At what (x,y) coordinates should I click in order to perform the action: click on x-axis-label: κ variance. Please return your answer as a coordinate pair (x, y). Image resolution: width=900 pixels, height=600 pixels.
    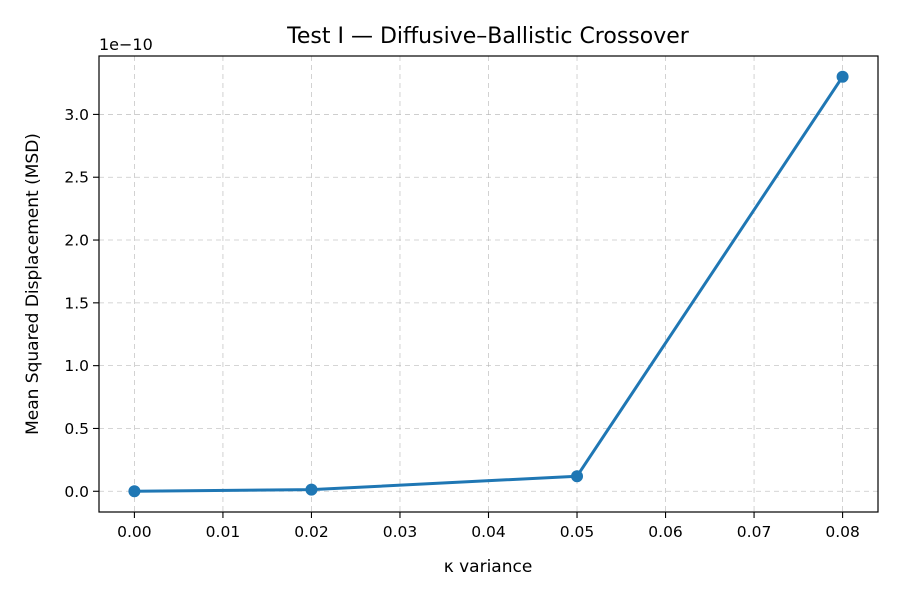
    Looking at the image, I should click on (488, 567).